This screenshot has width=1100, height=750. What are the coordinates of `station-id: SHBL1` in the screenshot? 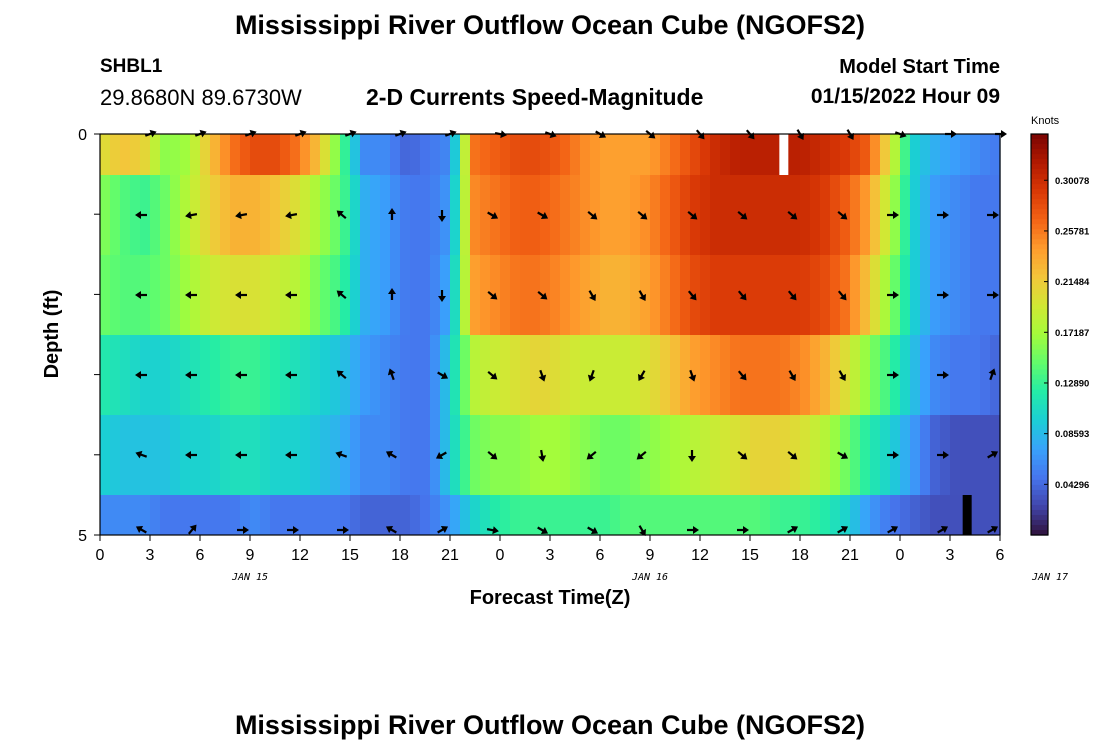 It's located at (131, 66).